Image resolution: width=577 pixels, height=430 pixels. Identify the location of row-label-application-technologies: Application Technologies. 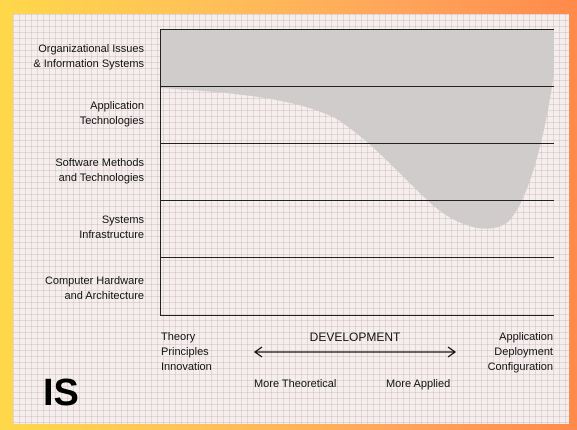
(111, 113).